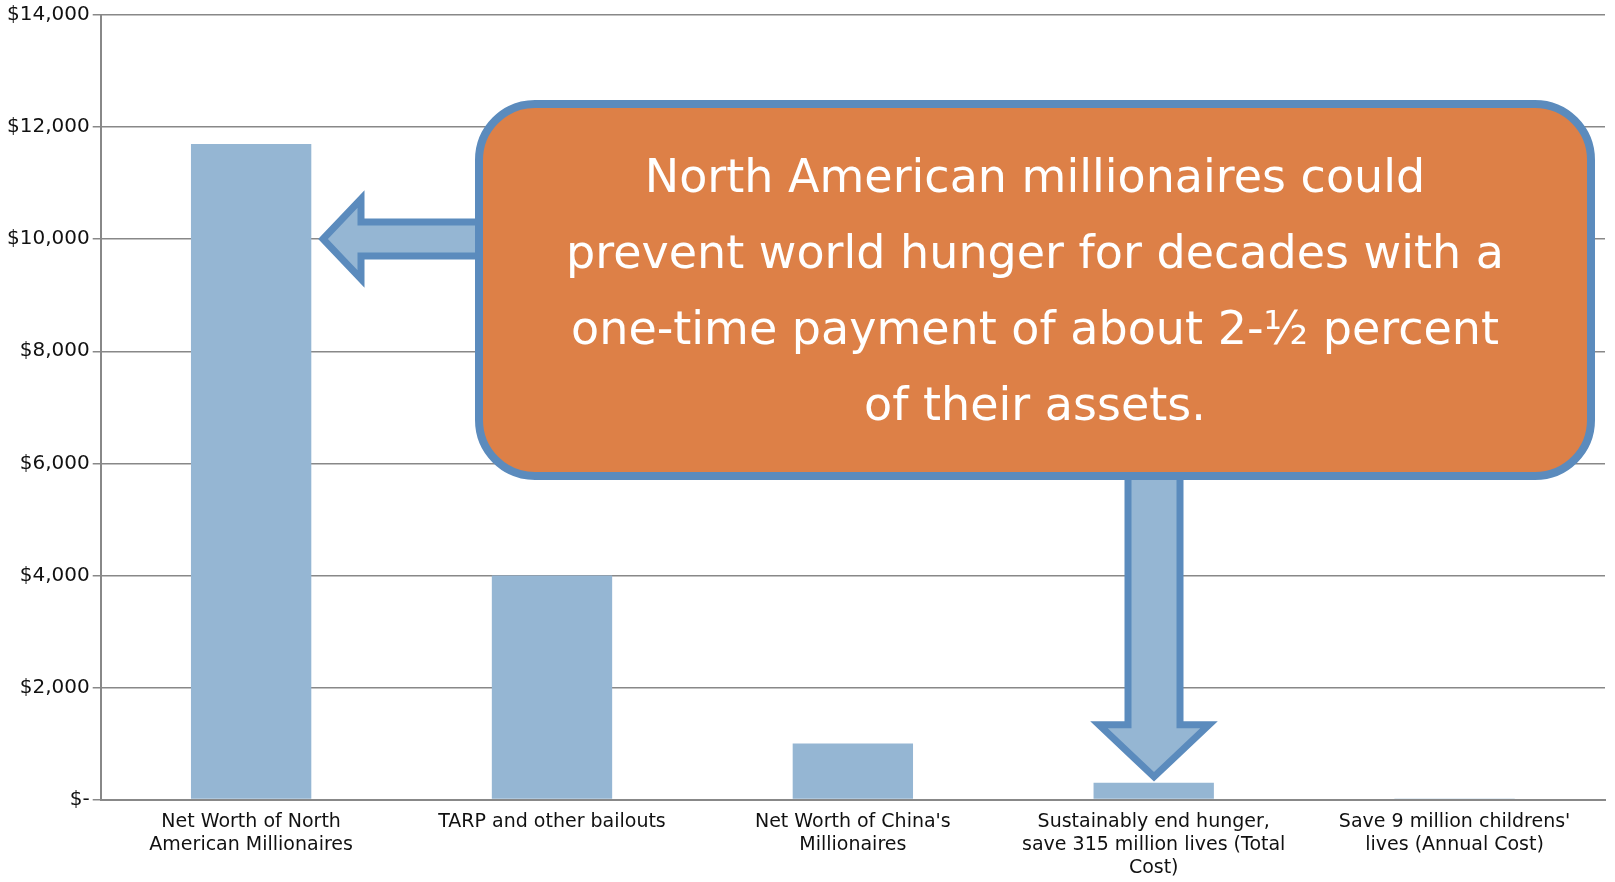 Image resolution: width=1615 pixels, height=882 pixels. Describe the element at coordinates (1454, 831) in the screenshot. I see `x-tick-label: Save 9 million childrens' lives (Annual Cost)` at that location.